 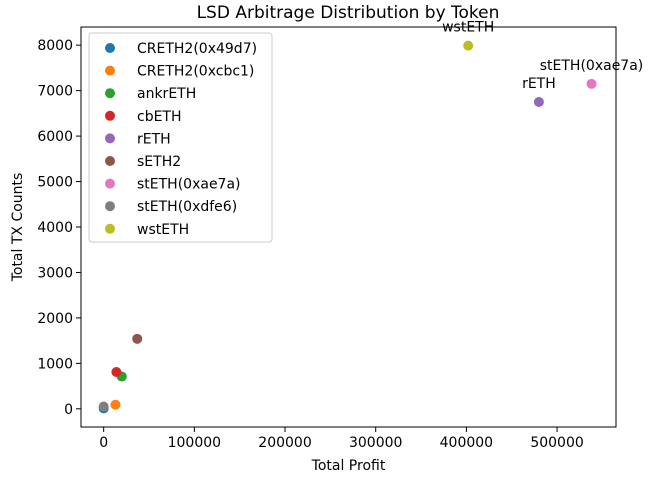 What do you see at coordinates (159, 117) in the screenshot?
I see `legend-label: cbETH` at bounding box center [159, 117].